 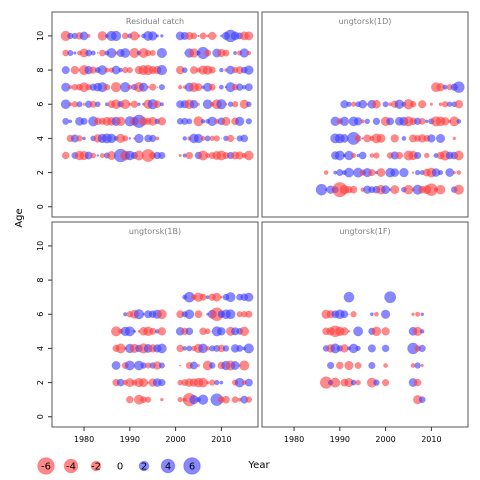 What do you see at coordinates (120, 467) in the screenshot?
I see `legend-label: 0` at bounding box center [120, 467].